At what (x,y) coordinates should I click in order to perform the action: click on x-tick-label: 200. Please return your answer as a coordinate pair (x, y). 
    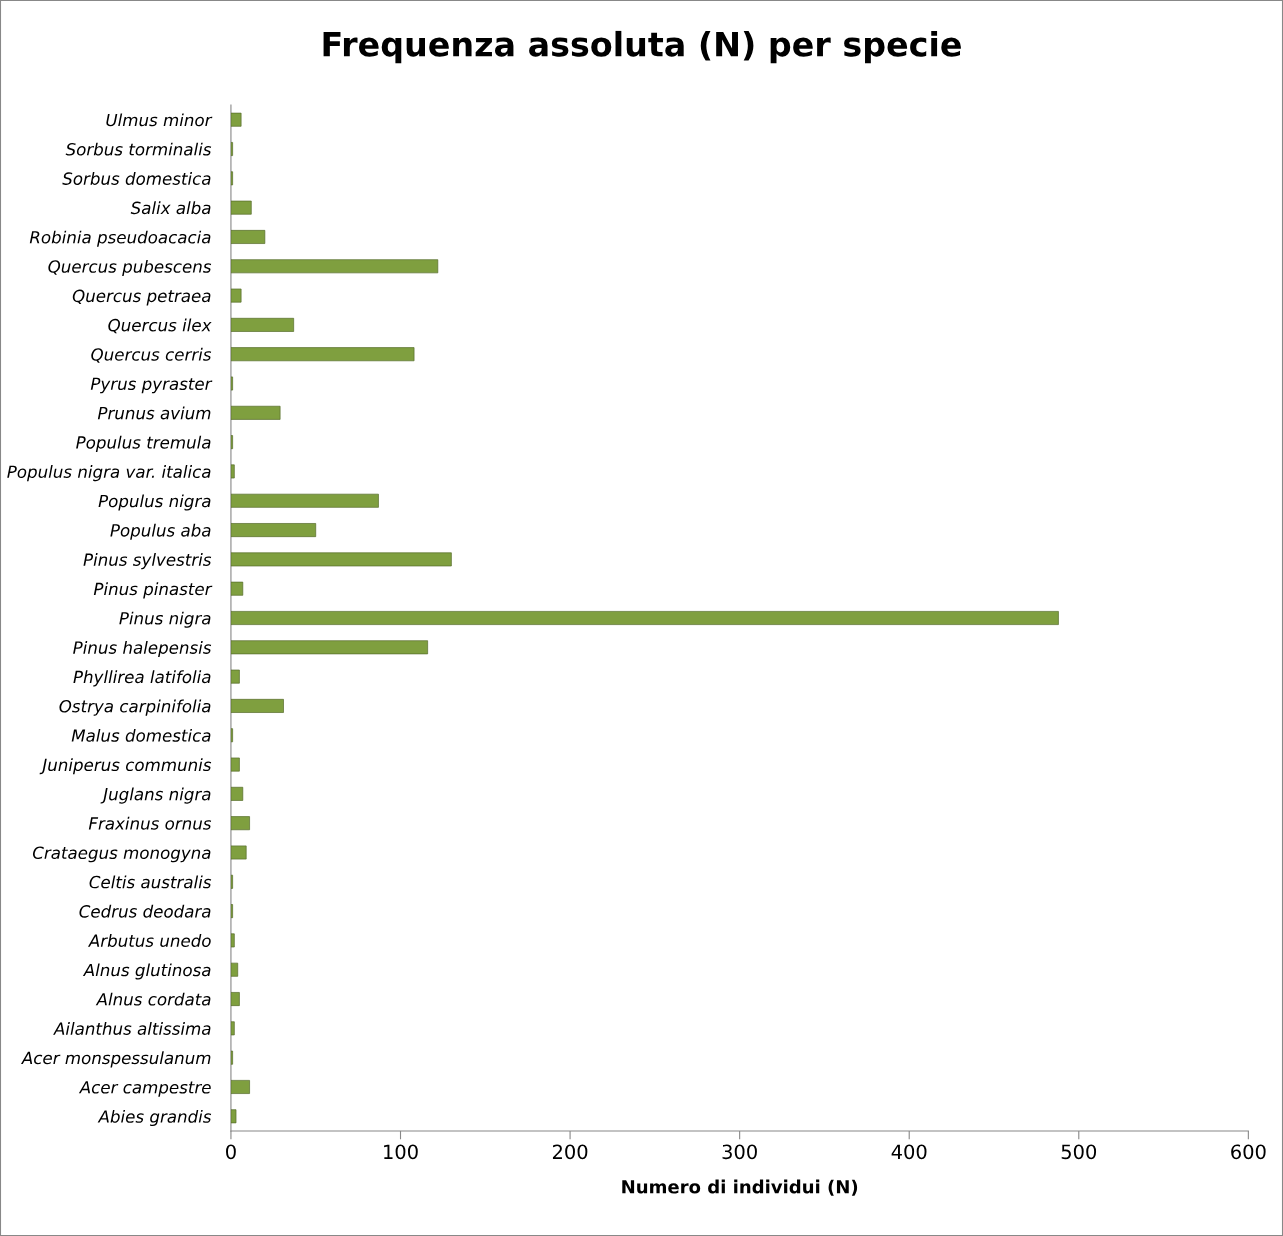
    Looking at the image, I should click on (570, 1152).